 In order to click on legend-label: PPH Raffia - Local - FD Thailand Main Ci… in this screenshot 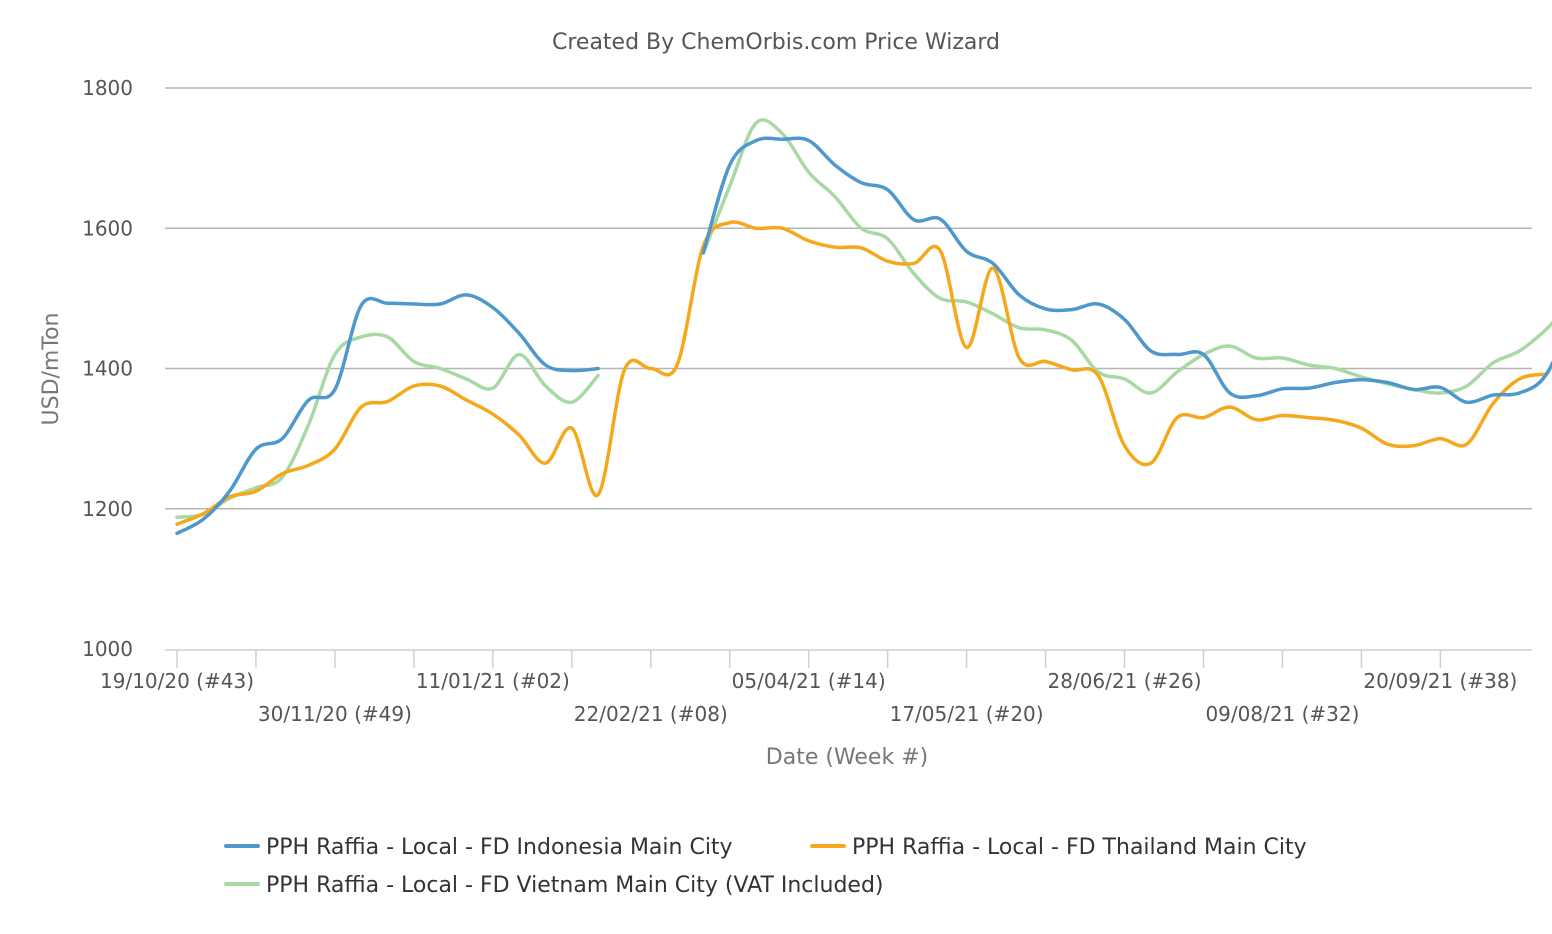, I will do `click(1079, 847)`.